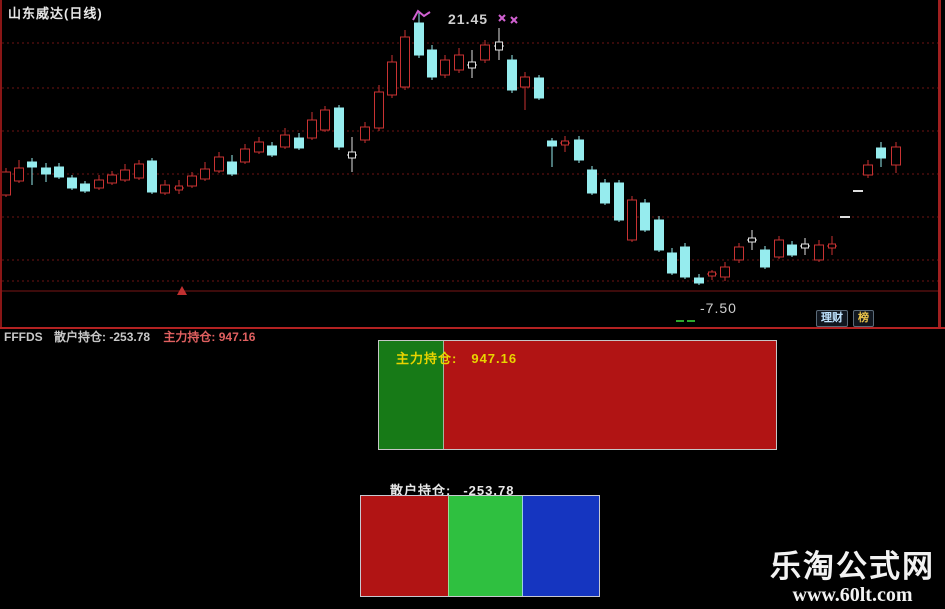 This screenshot has height=609, width=945. I want to click on low-value-label: -7.50, so click(718, 308).